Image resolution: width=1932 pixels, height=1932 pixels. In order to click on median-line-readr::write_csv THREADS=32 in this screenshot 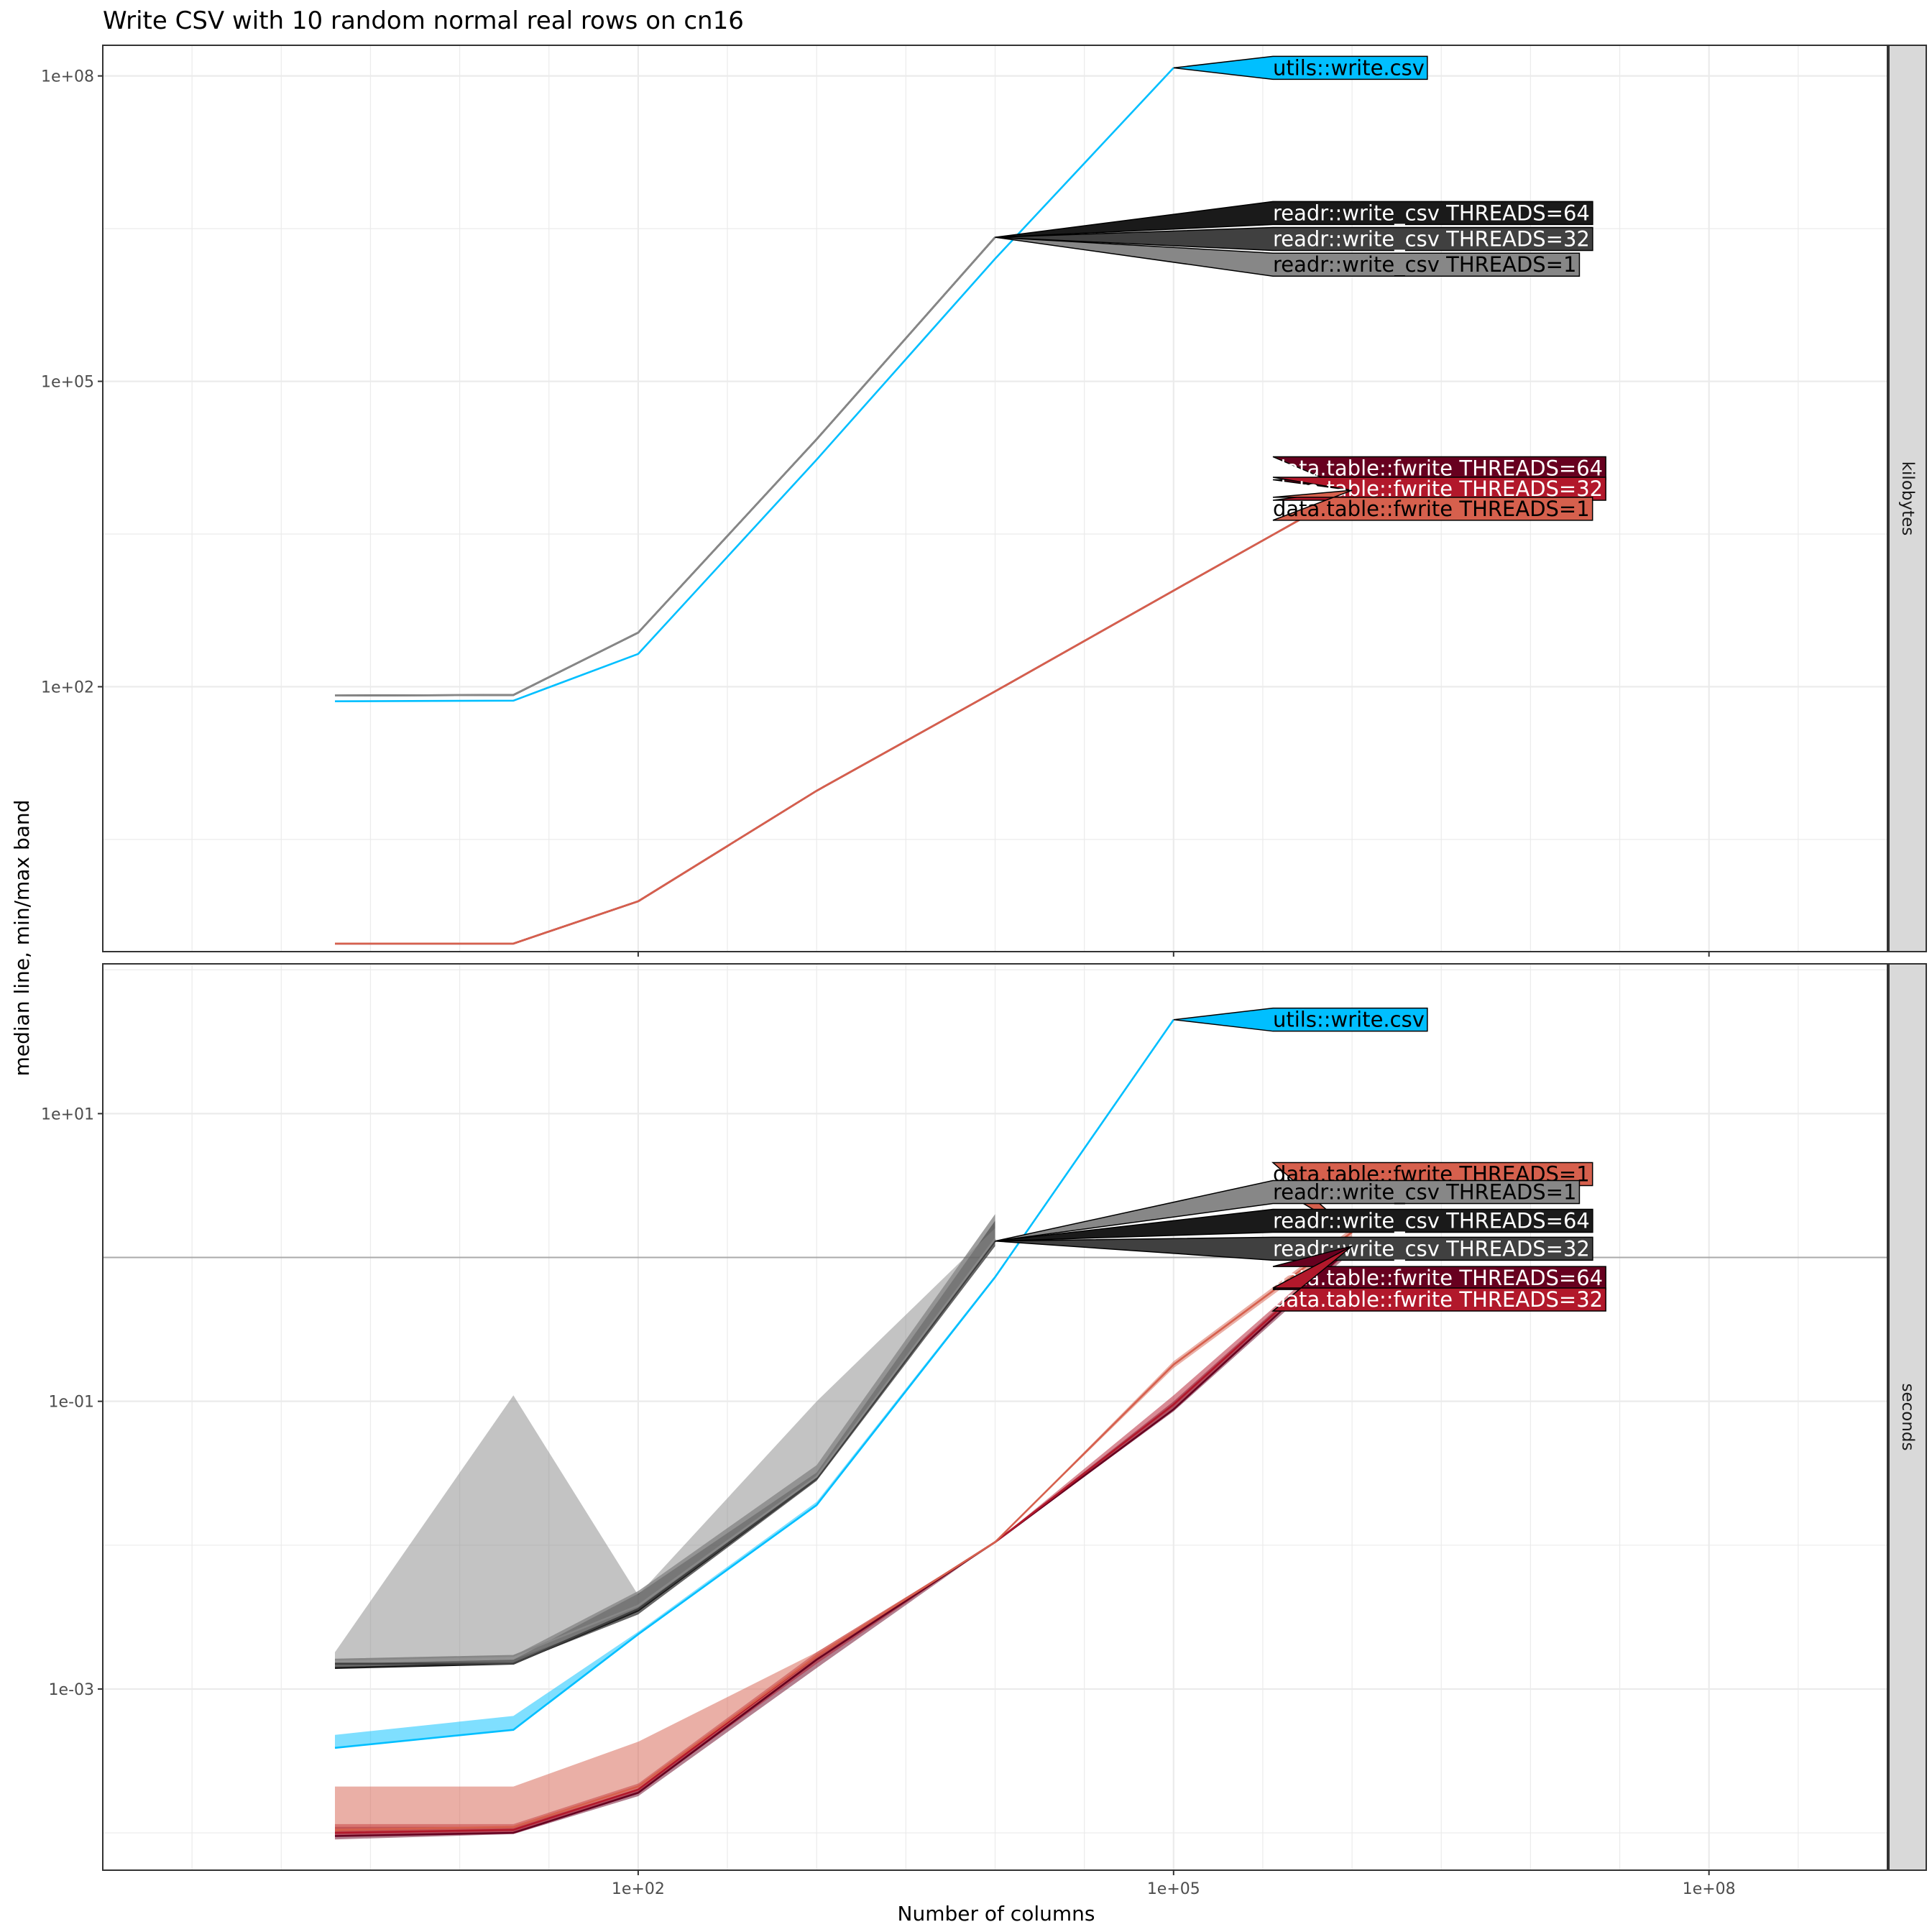, I will do `click(665, 1452)`.